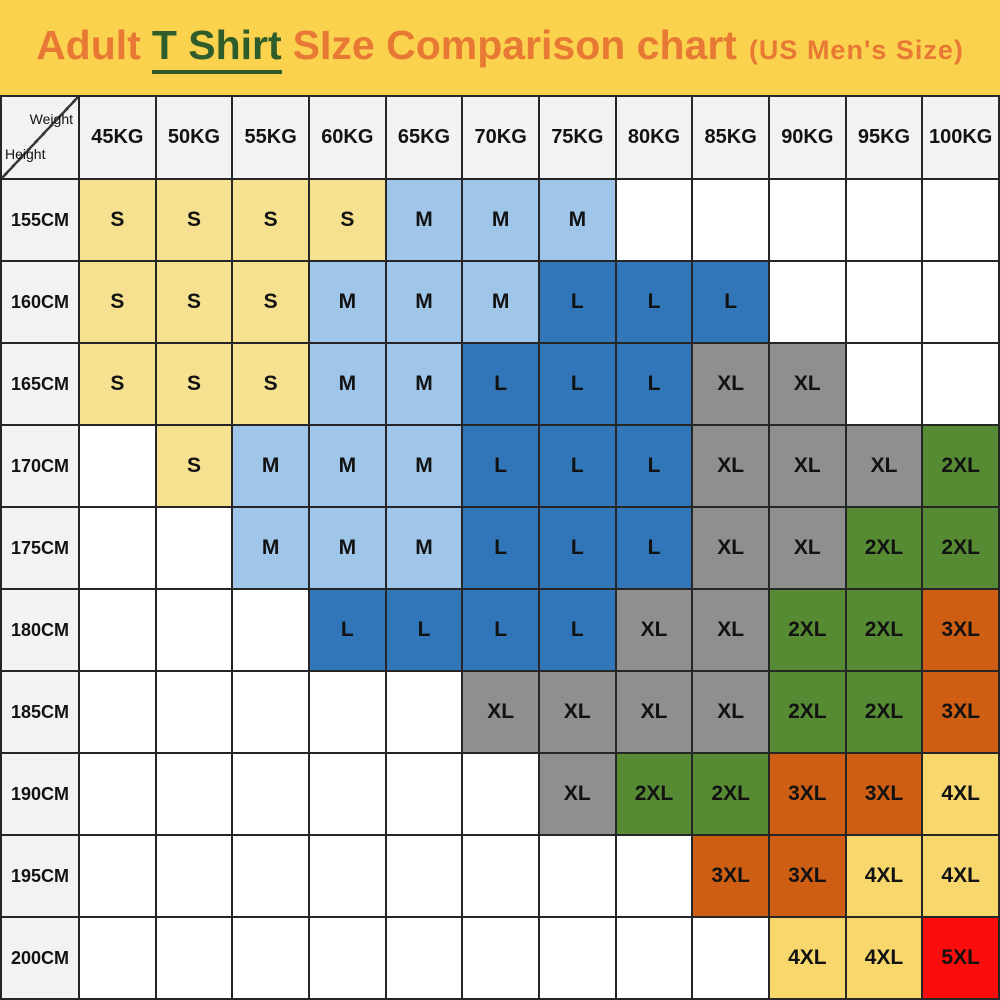 This screenshot has height=1000, width=1000. Describe the element at coordinates (577, 630) in the screenshot. I see `size-cell-180cm-75kg: L` at that location.